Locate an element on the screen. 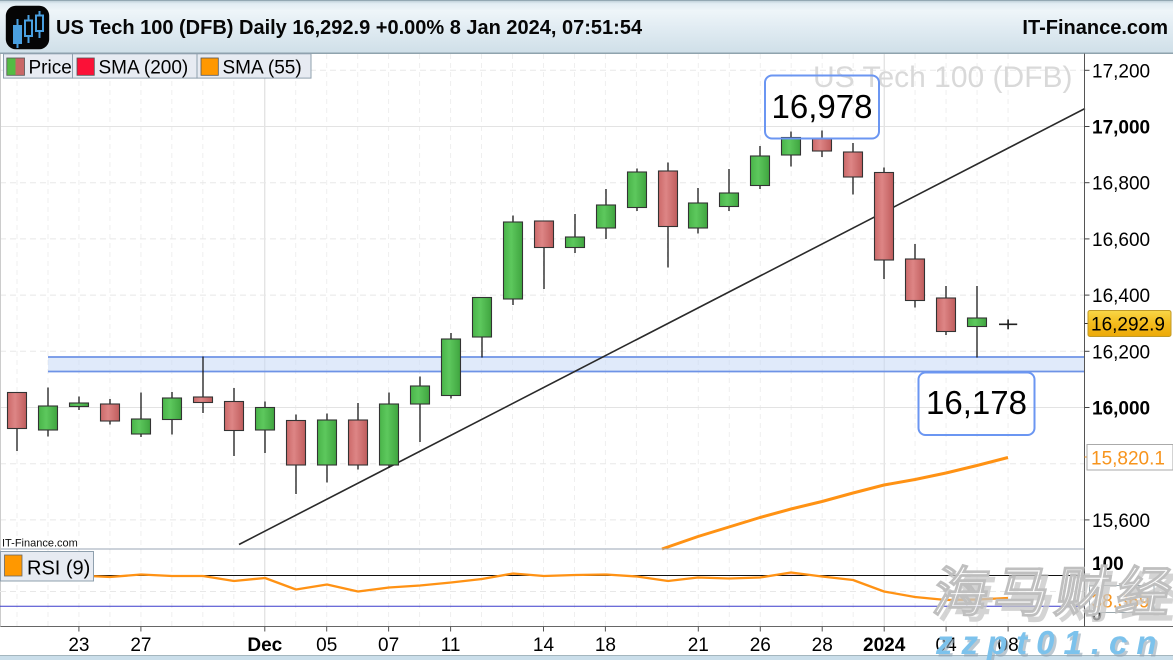 The width and height of the screenshot is (1173, 660). svg-text: 08 is located at coordinates (1008, 645).